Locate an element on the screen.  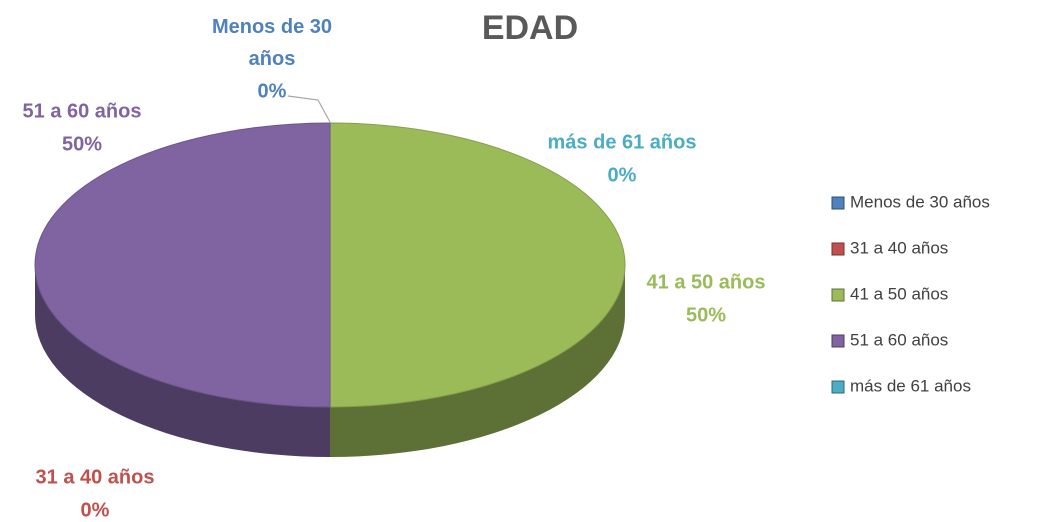
legend-label: 31 a 40 años is located at coordinates (899, 247).